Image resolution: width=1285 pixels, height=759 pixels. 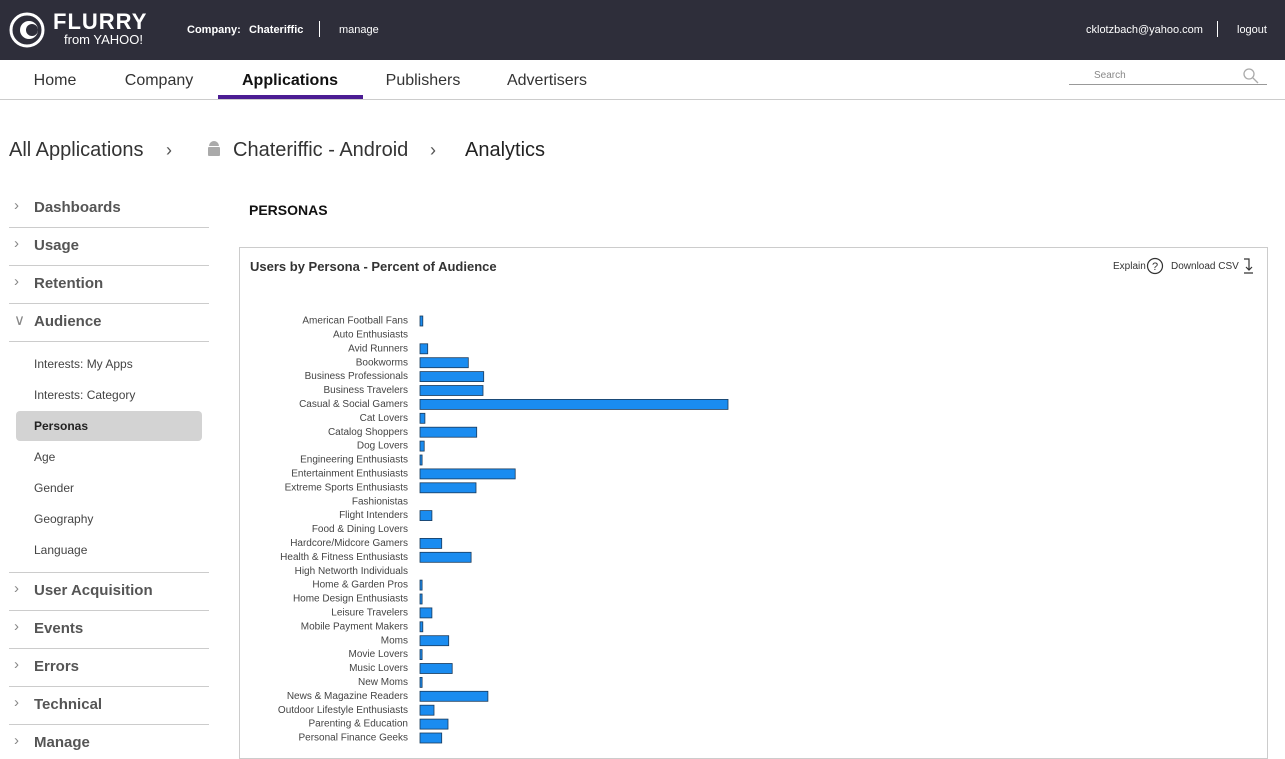 I want to click on download-link: Download CSV, so click(x=1205, y=266).